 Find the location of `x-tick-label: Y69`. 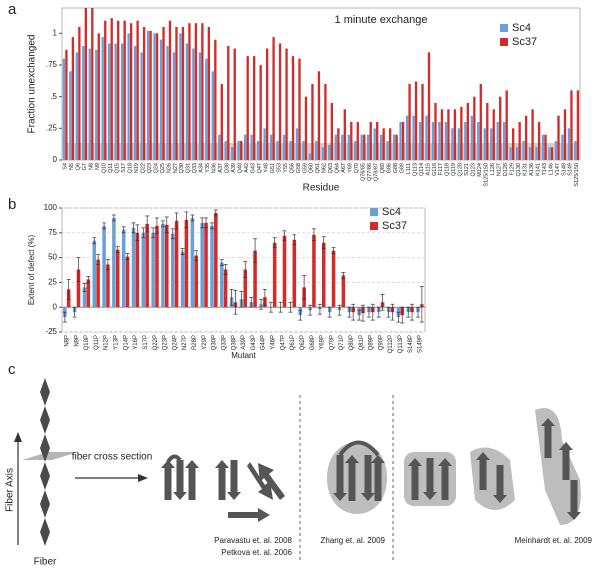

x-tick-label: Y69 is located at coordinates (351, 168).